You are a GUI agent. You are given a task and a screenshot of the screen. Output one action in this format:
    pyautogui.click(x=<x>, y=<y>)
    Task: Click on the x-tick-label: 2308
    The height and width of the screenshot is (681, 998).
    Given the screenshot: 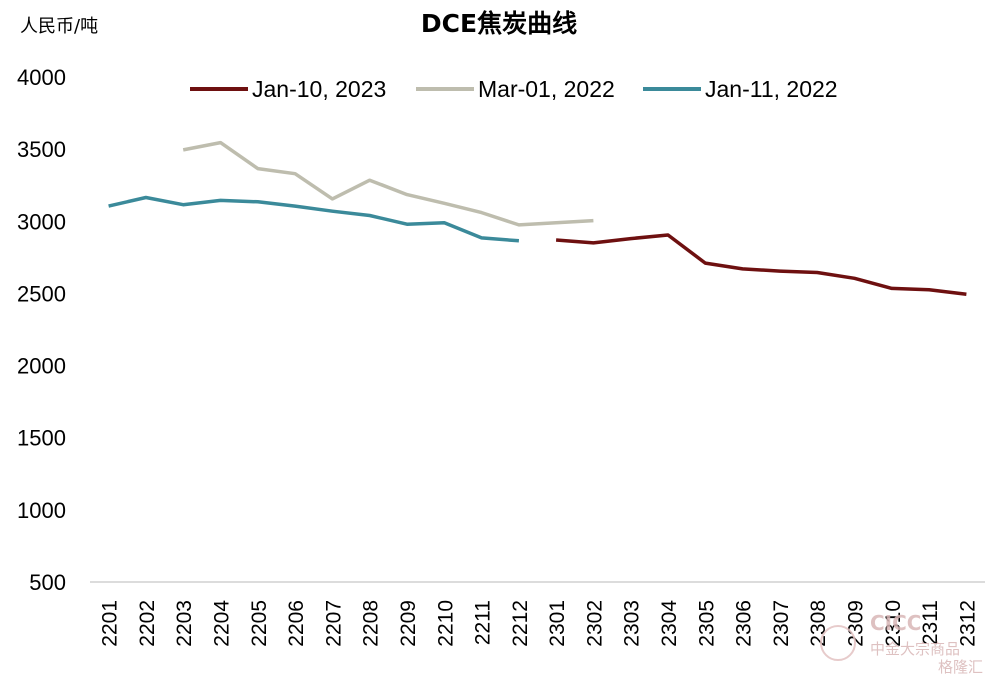 What is the action you would take?
    pyautogui.click(x=818, y=623)
    